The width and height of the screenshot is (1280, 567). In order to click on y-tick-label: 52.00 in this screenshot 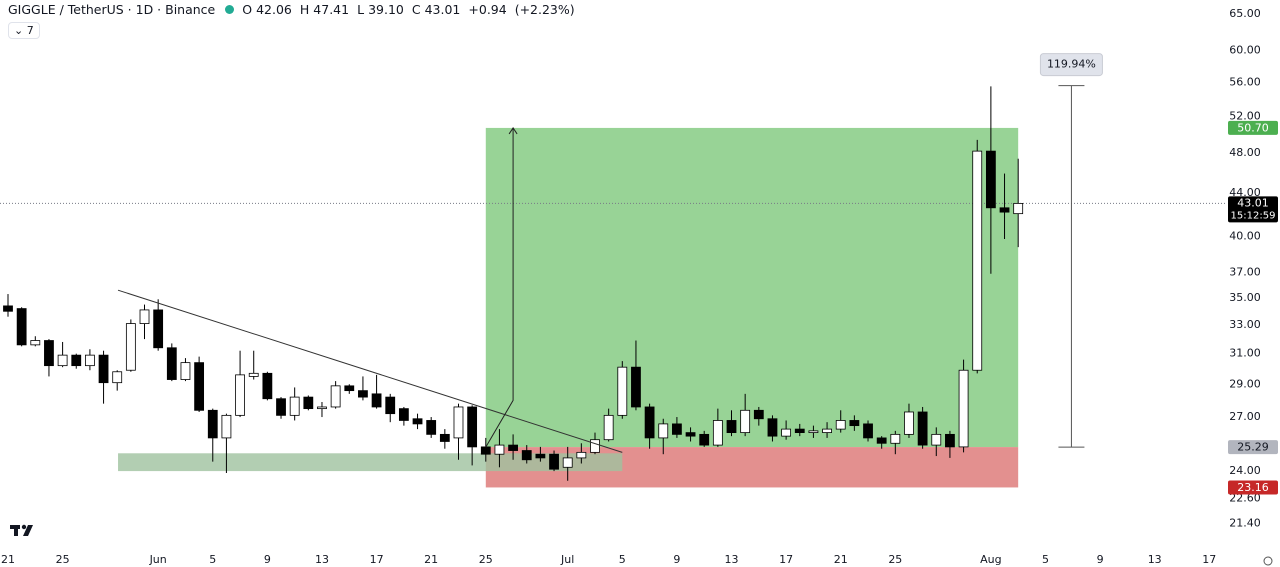, I will do `click(1245, 115)`.